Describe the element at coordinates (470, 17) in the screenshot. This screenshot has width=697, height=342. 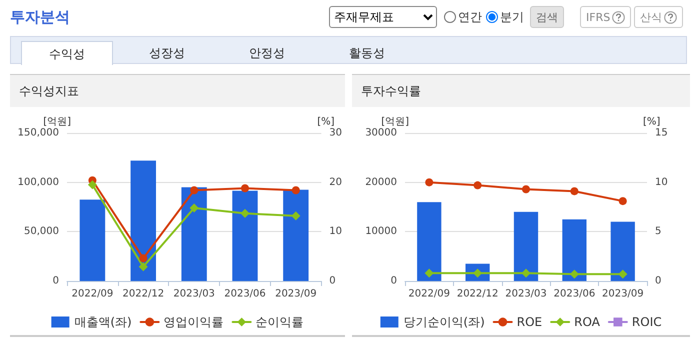
I see `text: 연간` at that location.